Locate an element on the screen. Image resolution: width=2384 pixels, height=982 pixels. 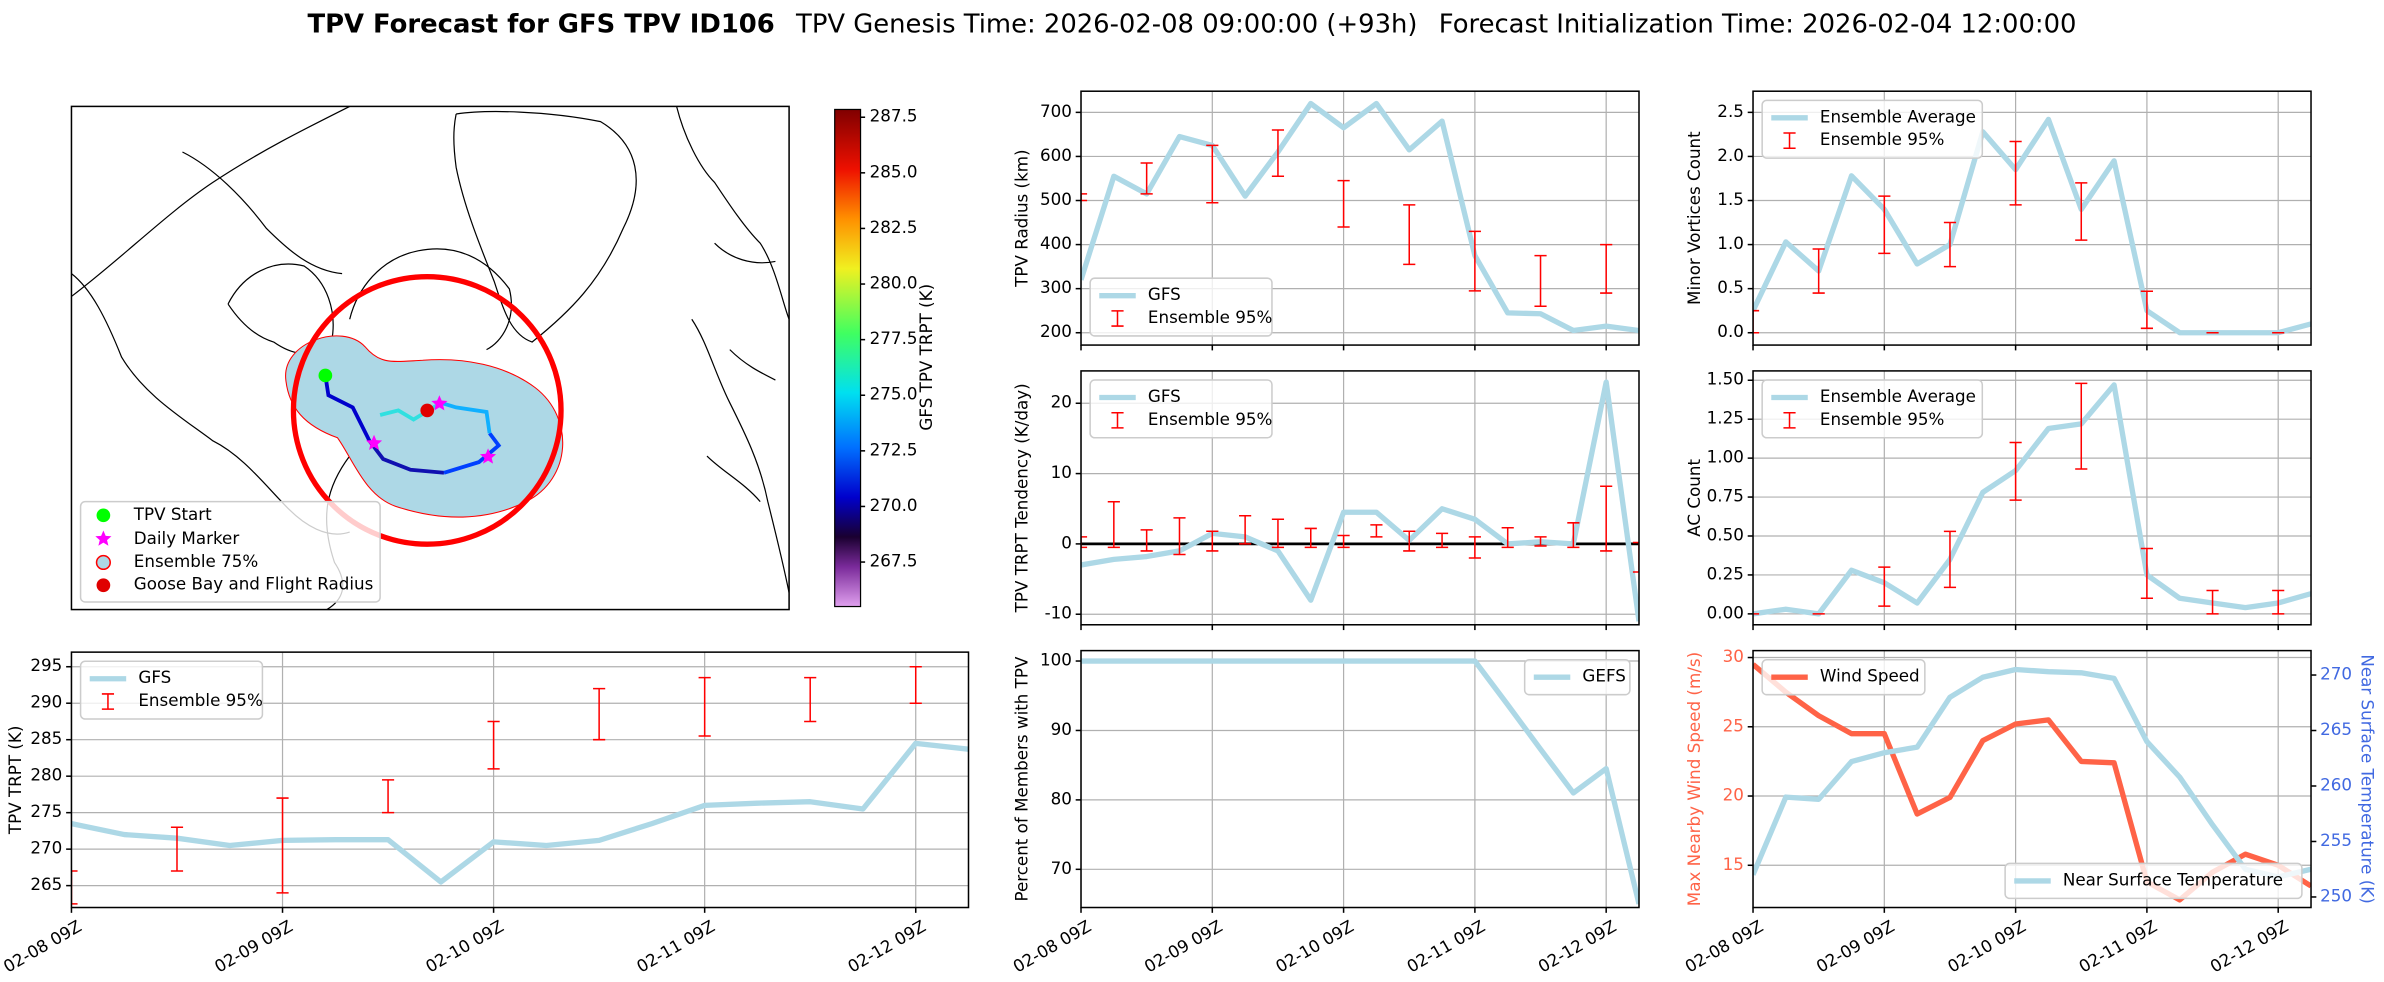
y2-tick-label: 265 is located at coordinates (2336, 729).